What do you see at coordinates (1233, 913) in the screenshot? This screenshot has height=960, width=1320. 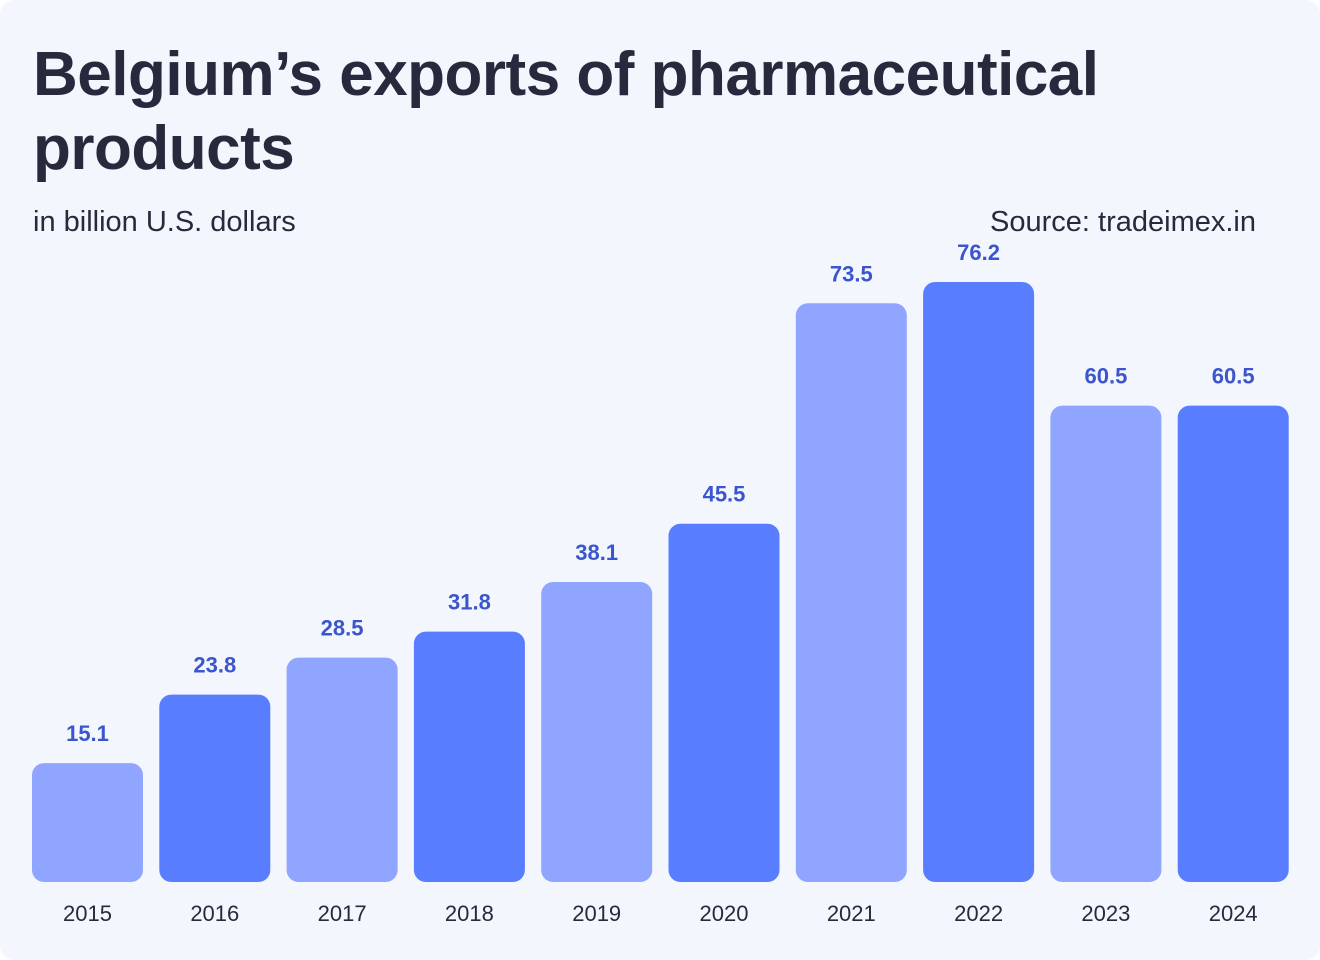 I see `x-tick-label-2024: 2024` at bounding box center [1233, 913].